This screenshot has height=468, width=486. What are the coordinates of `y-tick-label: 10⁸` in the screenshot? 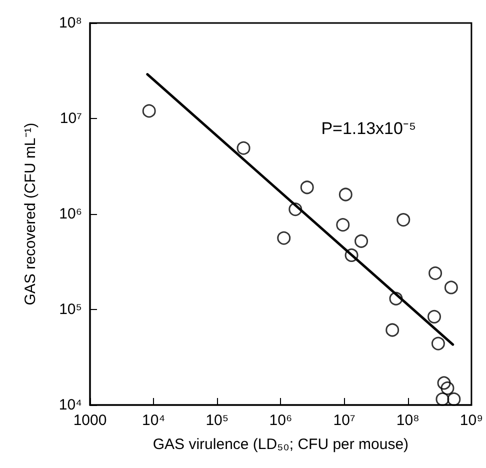 It's located at (70, 23).